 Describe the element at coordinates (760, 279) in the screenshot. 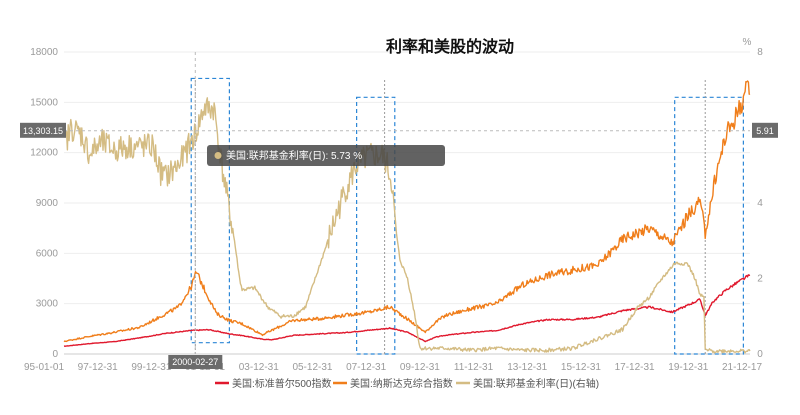

I see `right-axis-tick-label: 2` at that location.